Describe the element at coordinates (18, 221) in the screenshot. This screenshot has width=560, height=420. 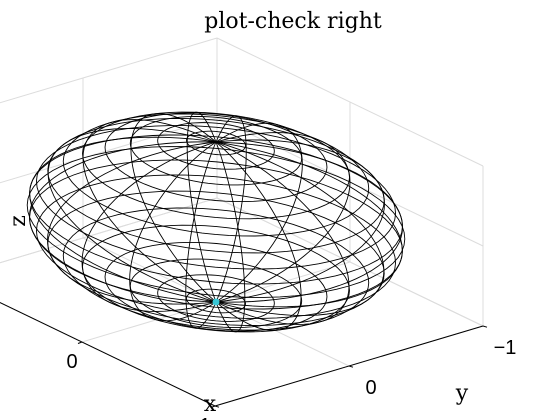
I see `z-axis-label: z` at that location.